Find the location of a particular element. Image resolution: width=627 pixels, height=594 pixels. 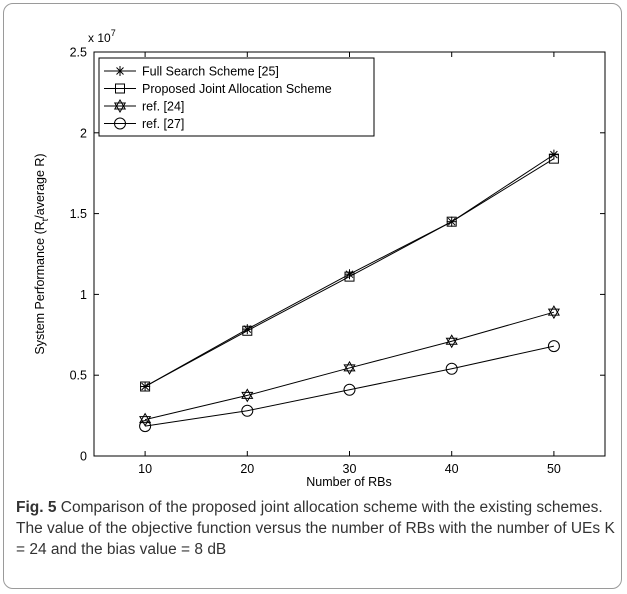

y-multiplier: x 107 is located at coordinates (102, 36).